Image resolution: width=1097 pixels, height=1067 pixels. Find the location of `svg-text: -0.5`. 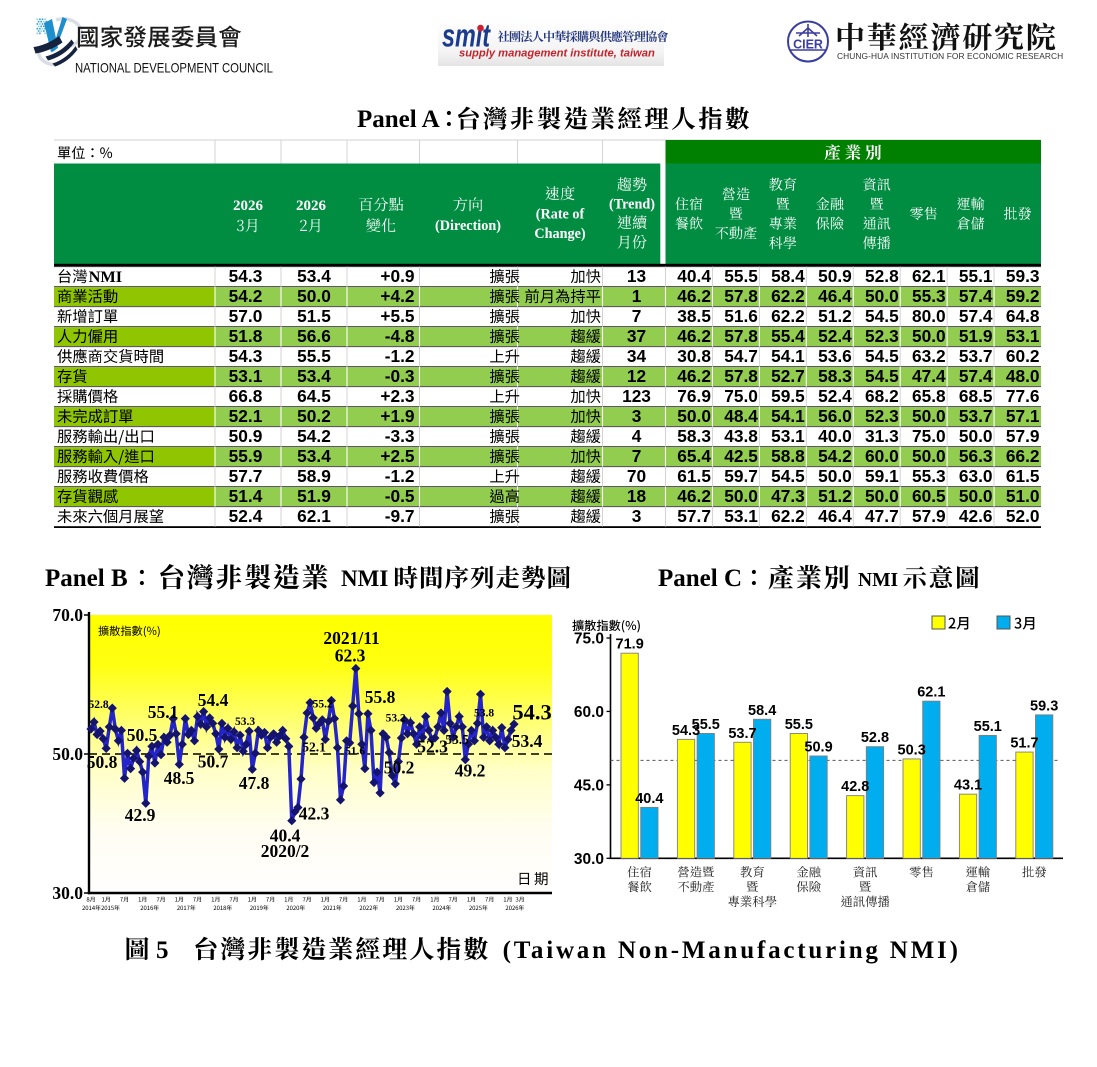

svg-text: -0.5 is located at coordinates (400, 496).